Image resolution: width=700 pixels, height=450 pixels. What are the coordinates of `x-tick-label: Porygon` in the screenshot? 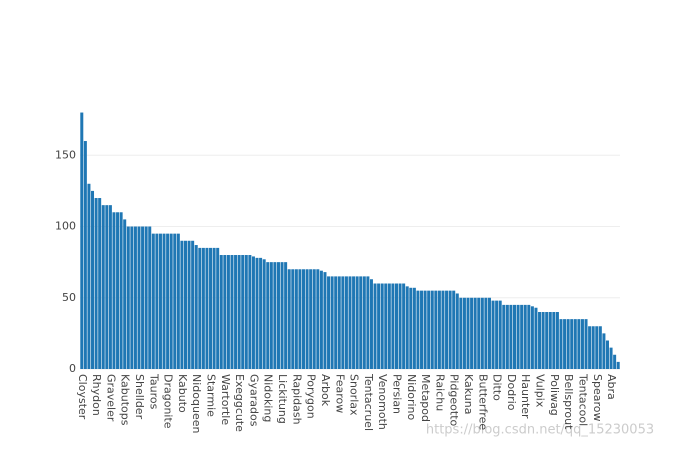 It's located at (311, 396).